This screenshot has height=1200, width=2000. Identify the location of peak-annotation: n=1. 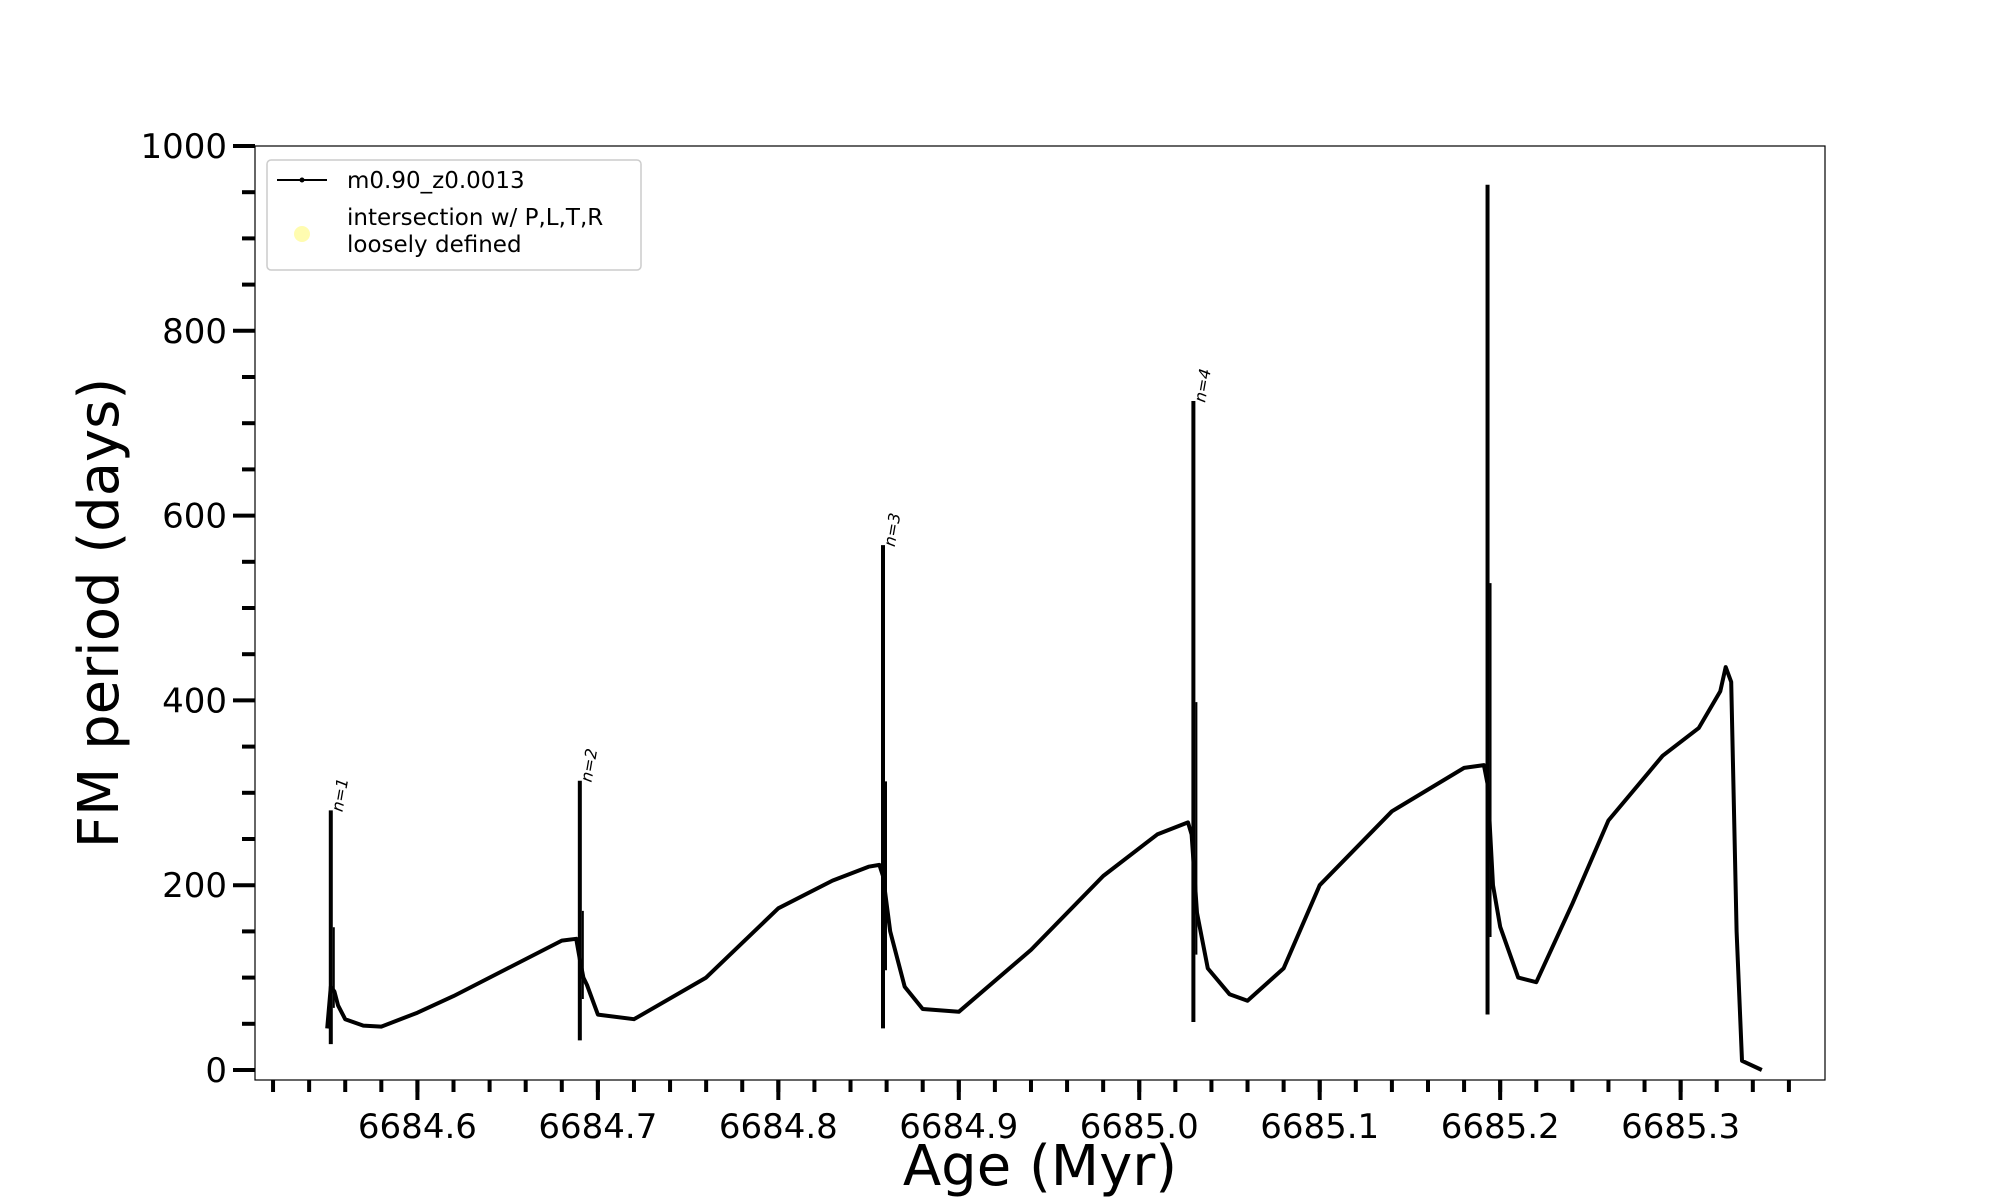
(340, 795).